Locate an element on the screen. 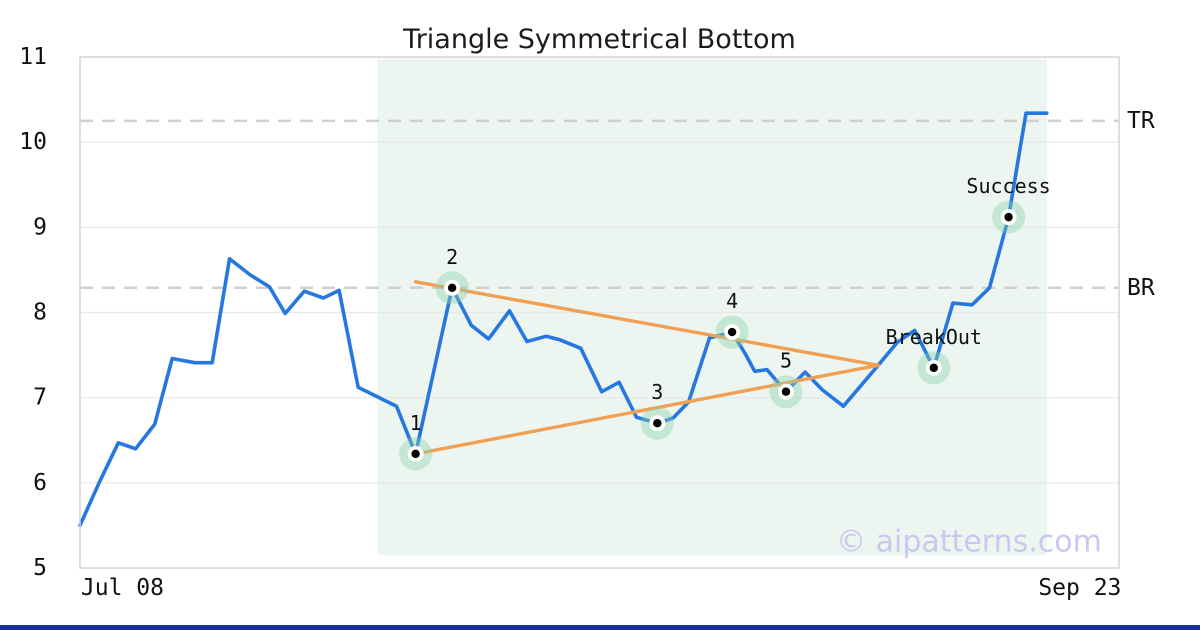 This screenshot has height=630, width=1200. watermark: © aipatterns.com is located at coordinates (969, 542).